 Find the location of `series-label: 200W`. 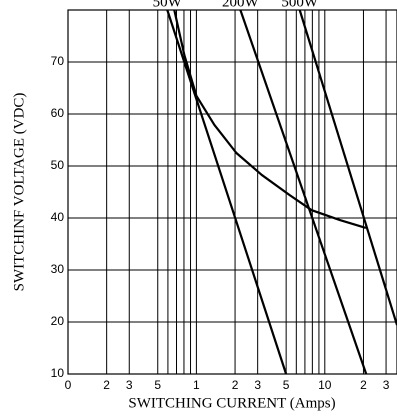

series-label: 200W is located at coordinates (241, 5).